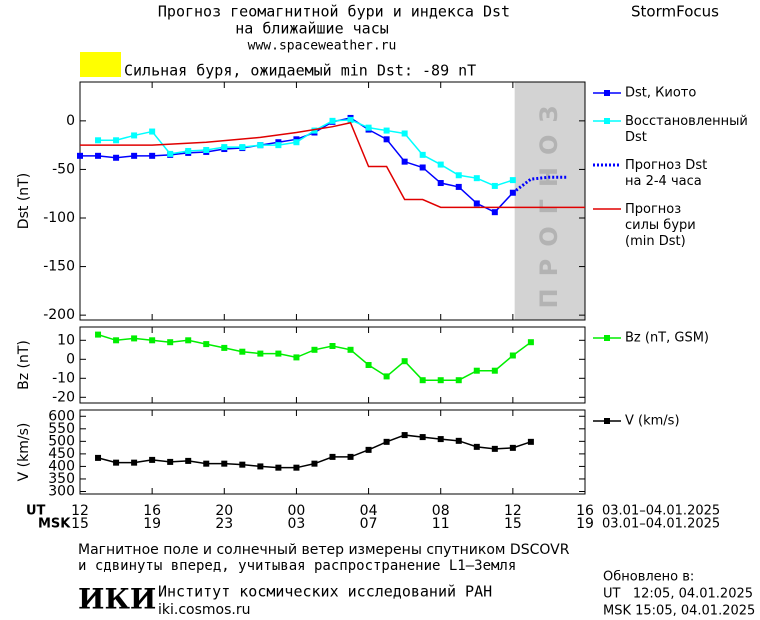  What do you see at coordinates (322, 46) in the screenshot?
I see `url: www.spaceweather.ru` at bounding box center [322, 46].